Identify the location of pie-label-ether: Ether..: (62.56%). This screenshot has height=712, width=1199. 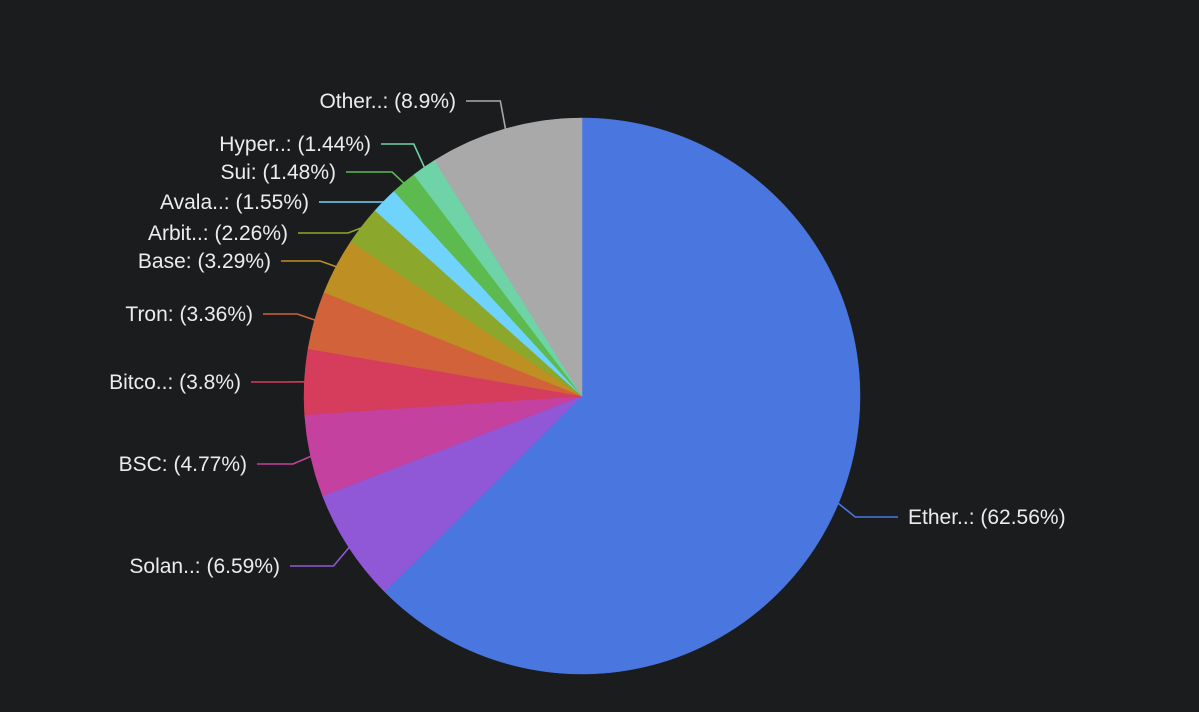
(987, 517).